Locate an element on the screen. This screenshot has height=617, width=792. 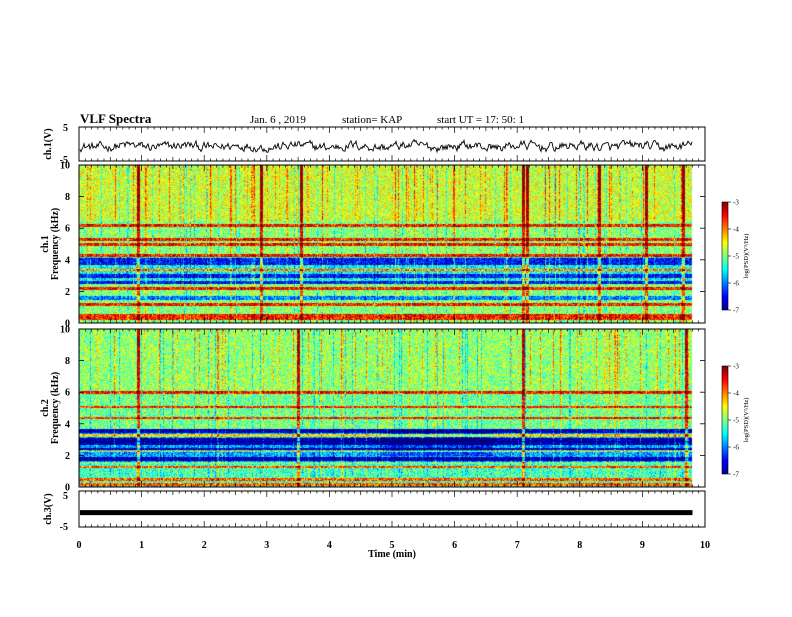
time-tick-label: 8 is located at coordinates (579, 545).